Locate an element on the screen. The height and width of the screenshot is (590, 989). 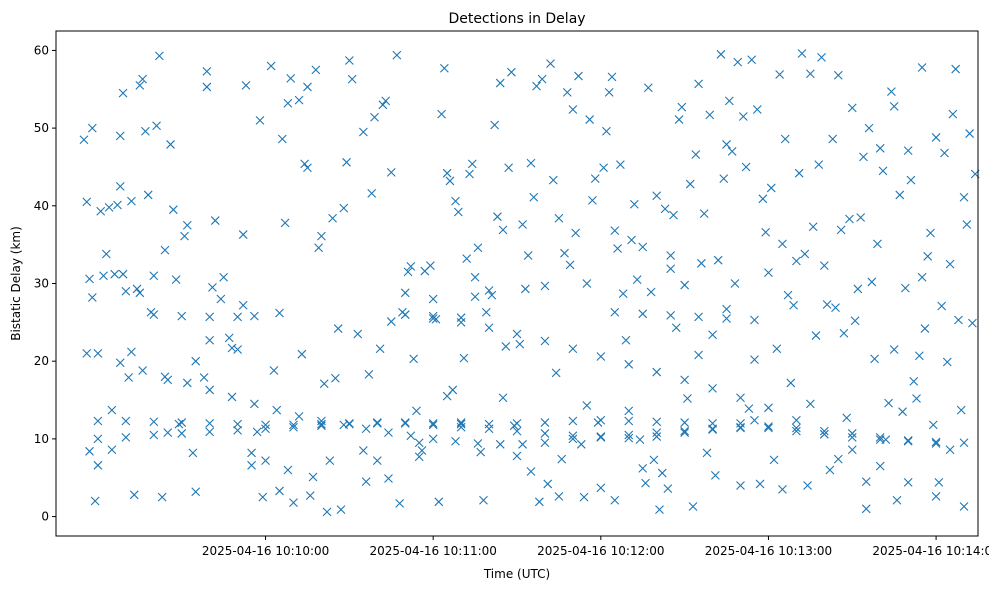
x-axis-title: Time (UTC) is located at coordinates (516, 574).